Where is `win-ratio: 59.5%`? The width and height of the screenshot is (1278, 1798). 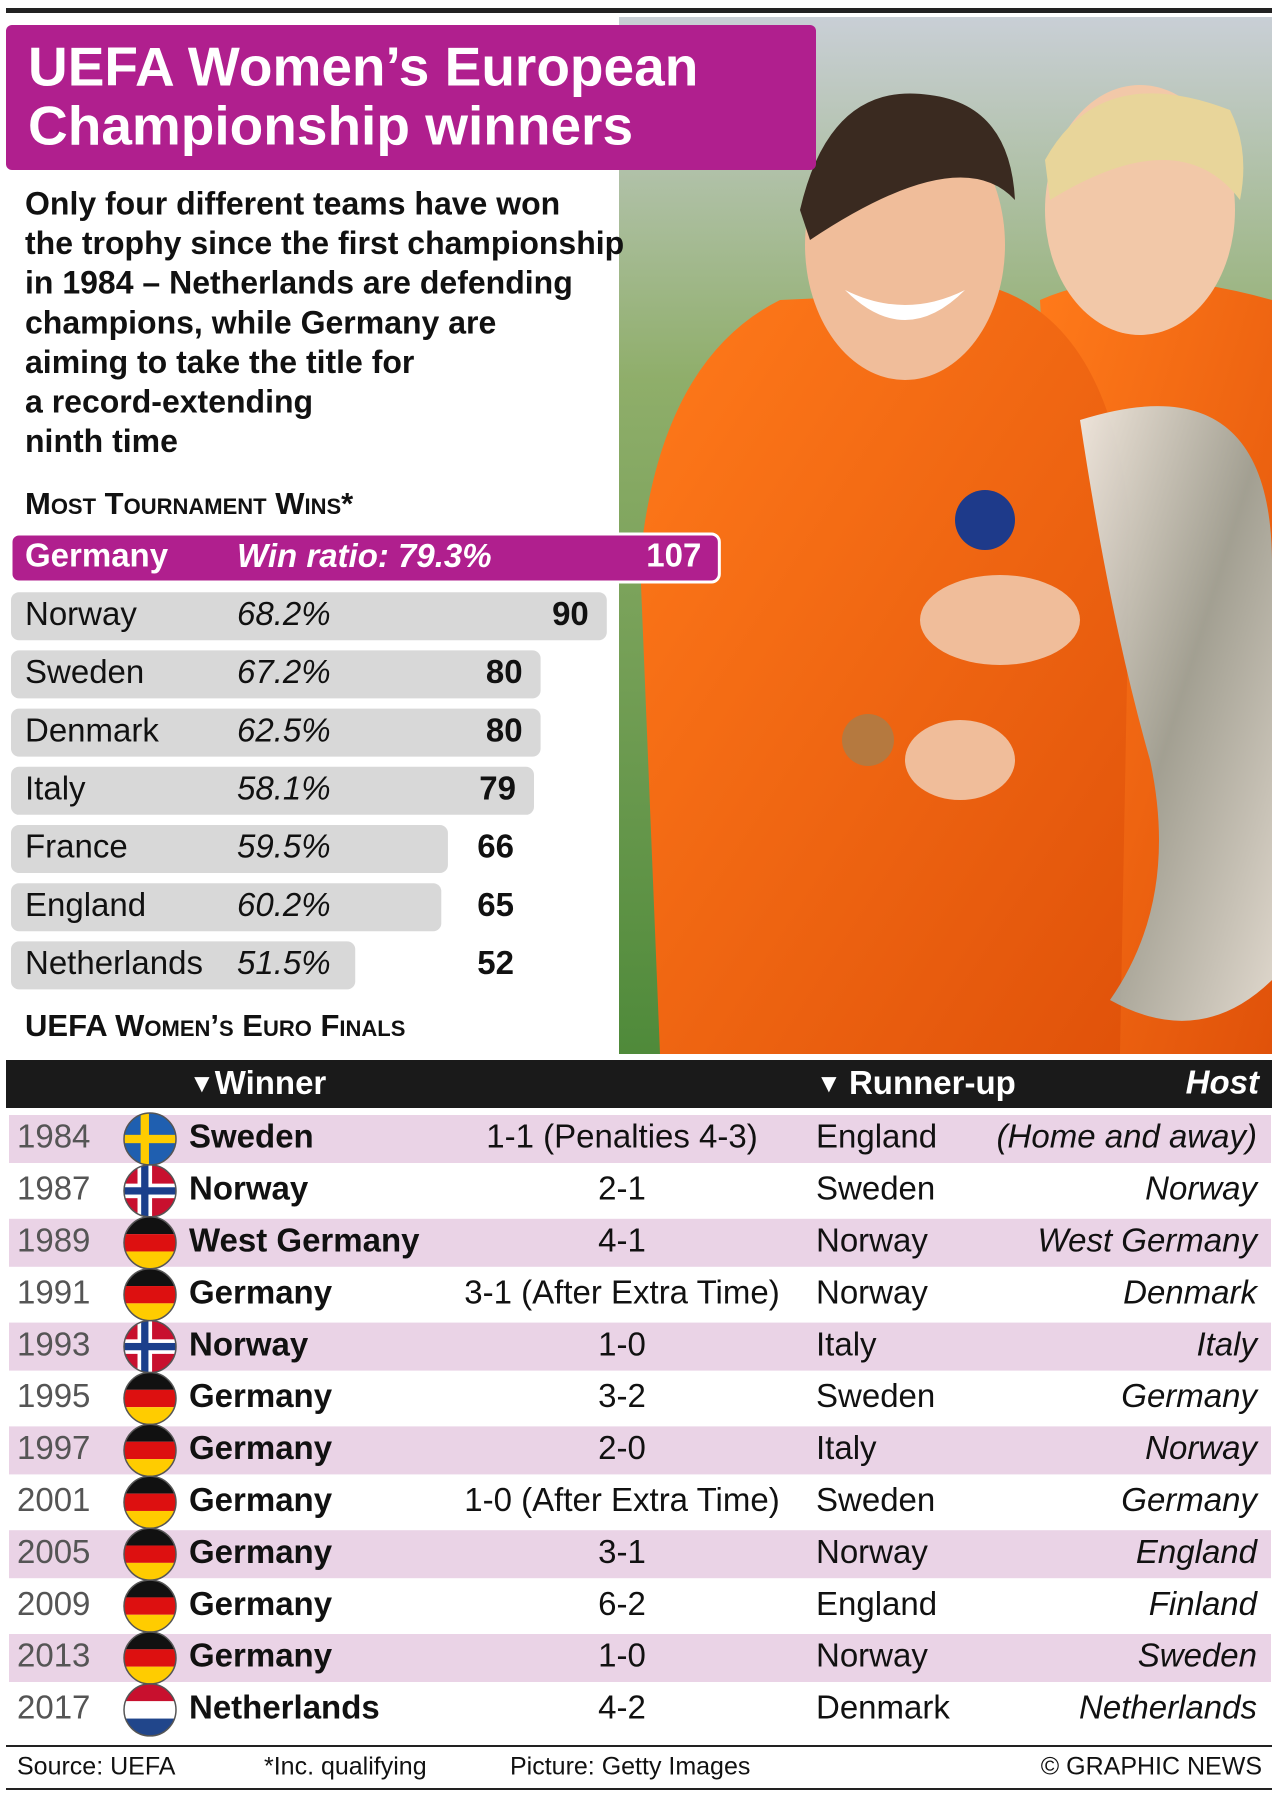 win-ratio: 59.5% is located at coordinates (284, 846).